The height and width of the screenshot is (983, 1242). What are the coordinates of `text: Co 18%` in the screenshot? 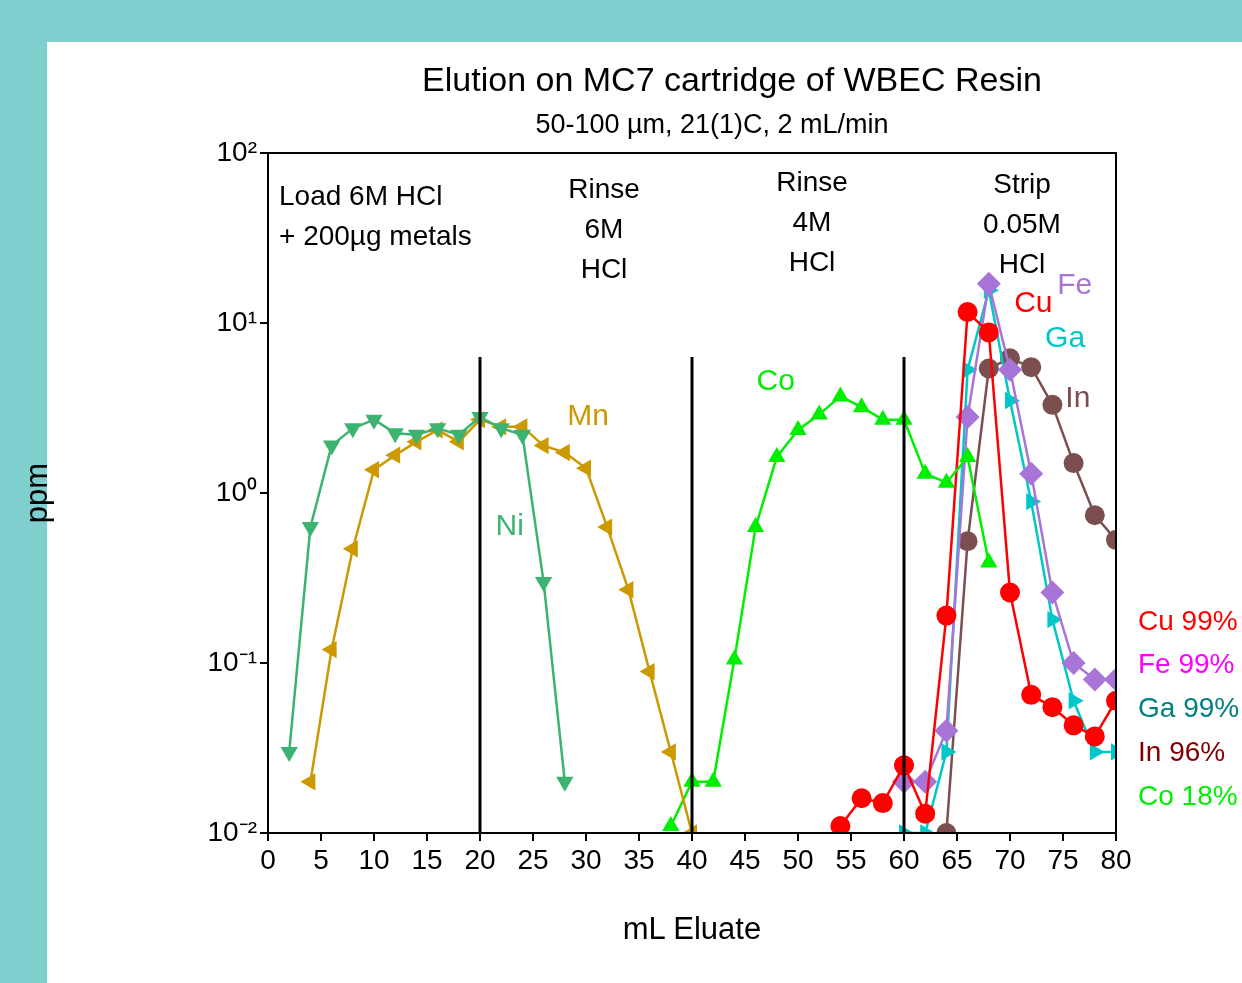 It's located at (1188, 795).